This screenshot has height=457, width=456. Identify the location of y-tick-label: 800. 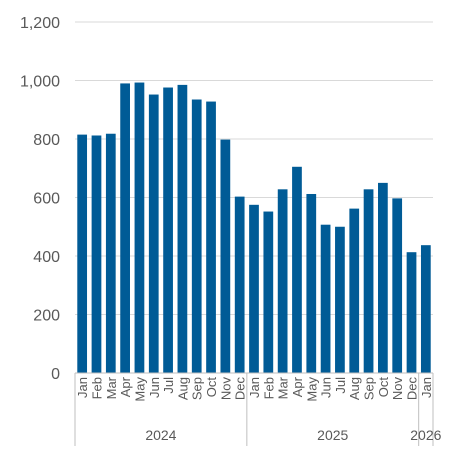
(46, 140).